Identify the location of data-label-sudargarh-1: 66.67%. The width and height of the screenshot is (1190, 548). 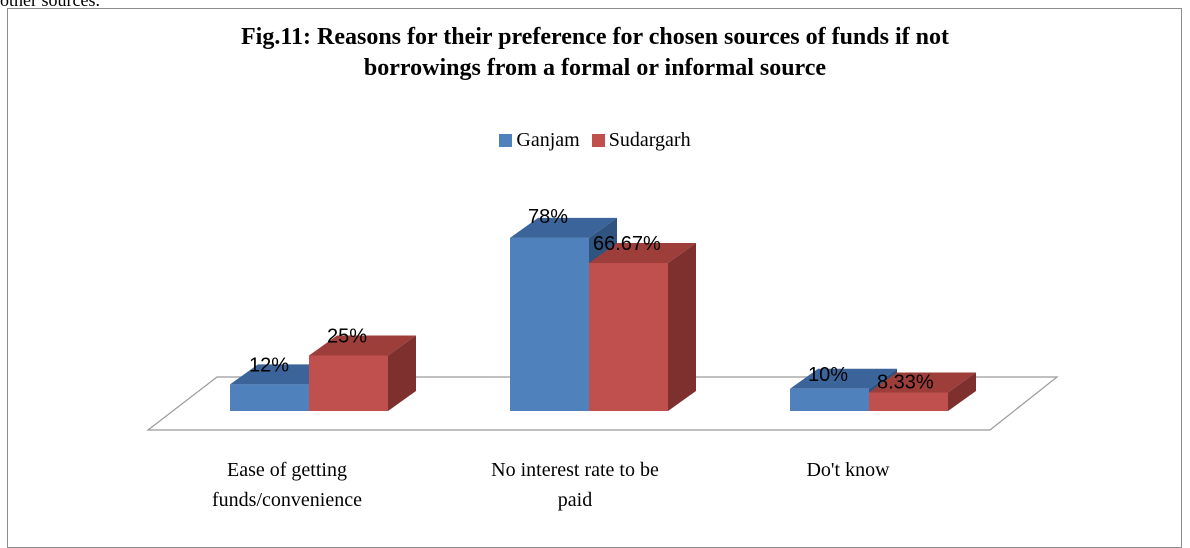
(627, 244).